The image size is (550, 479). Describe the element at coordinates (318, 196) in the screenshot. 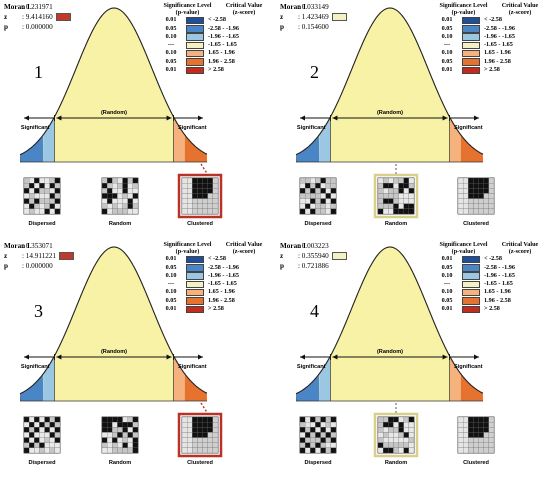

I see `pattern-thumbnail-dispersed` at that location.